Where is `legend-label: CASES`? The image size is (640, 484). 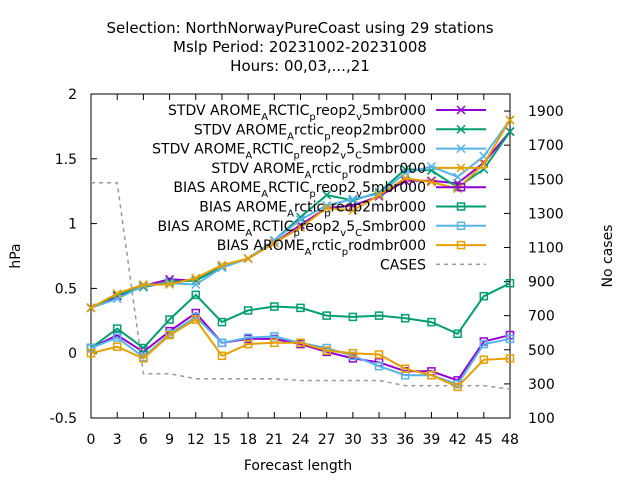
legend-label: CASES is located at coordinates (403, 265).